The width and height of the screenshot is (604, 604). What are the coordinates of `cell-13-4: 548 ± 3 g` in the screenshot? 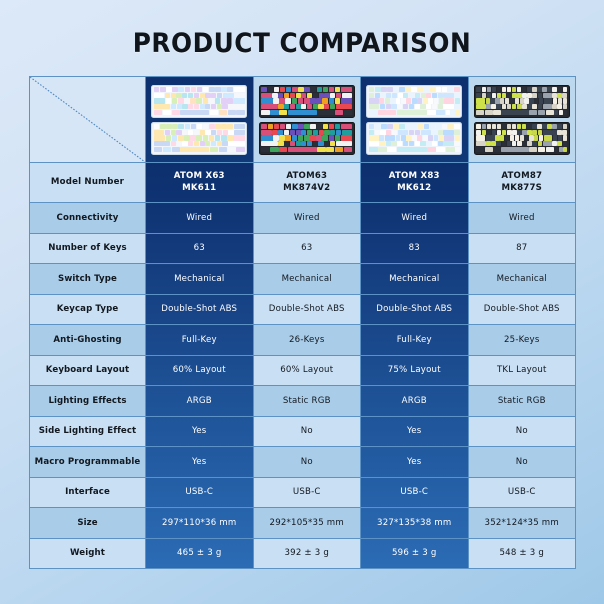 It's located at (521, 553).